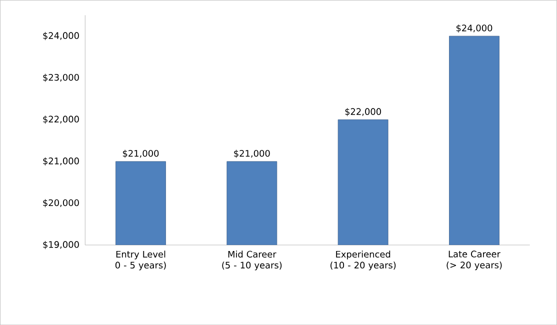  What do you see at coordinates (363, 112) in the screenshot?
I see `data-label: $22,000` at bounding box center [363, 112].